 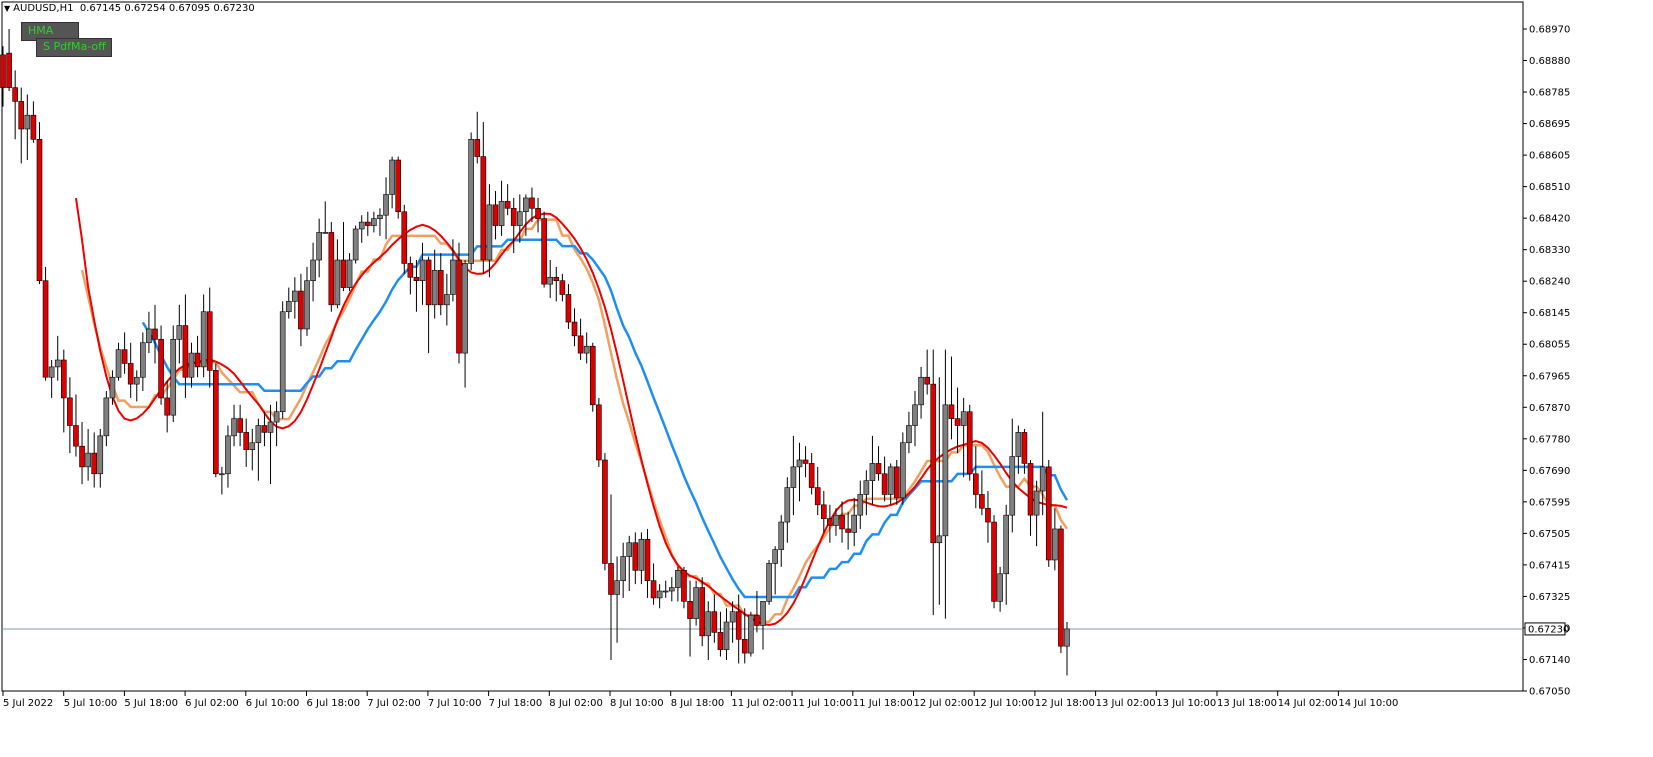 I want to click on y-tick-label: 0.67140, so click(x=1549, y=660).